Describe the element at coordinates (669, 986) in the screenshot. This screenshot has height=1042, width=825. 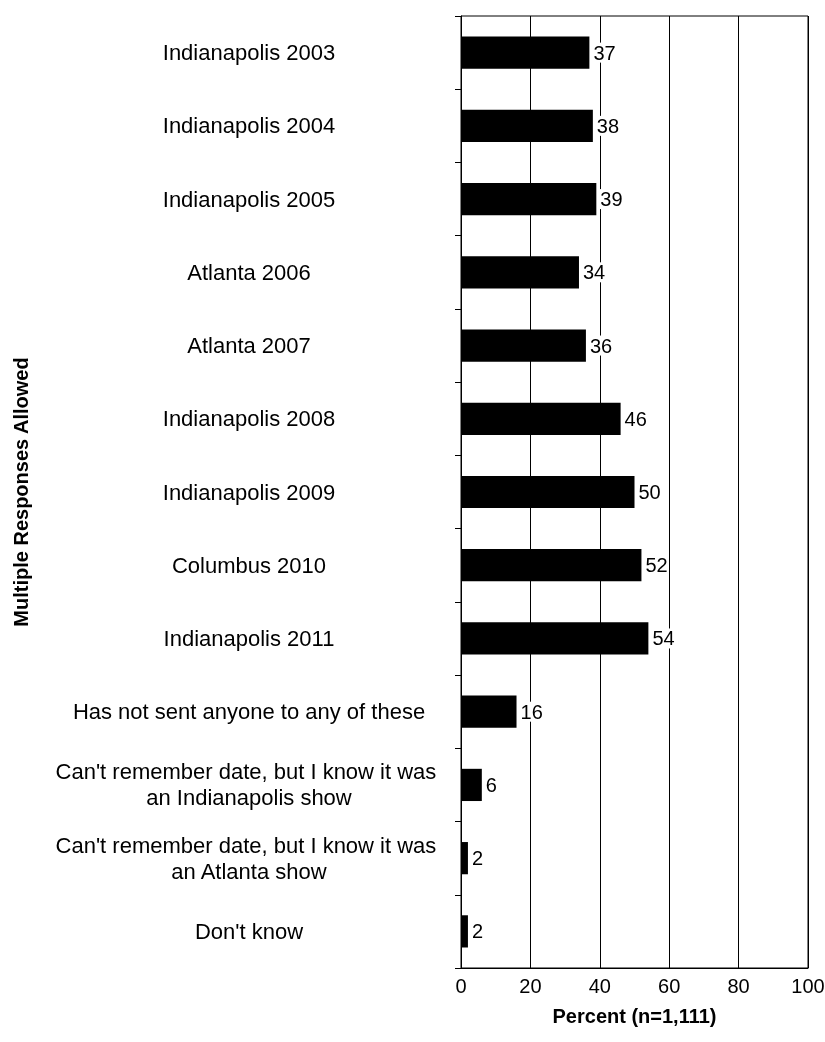
I see `x-tick-label: 60` at that location.